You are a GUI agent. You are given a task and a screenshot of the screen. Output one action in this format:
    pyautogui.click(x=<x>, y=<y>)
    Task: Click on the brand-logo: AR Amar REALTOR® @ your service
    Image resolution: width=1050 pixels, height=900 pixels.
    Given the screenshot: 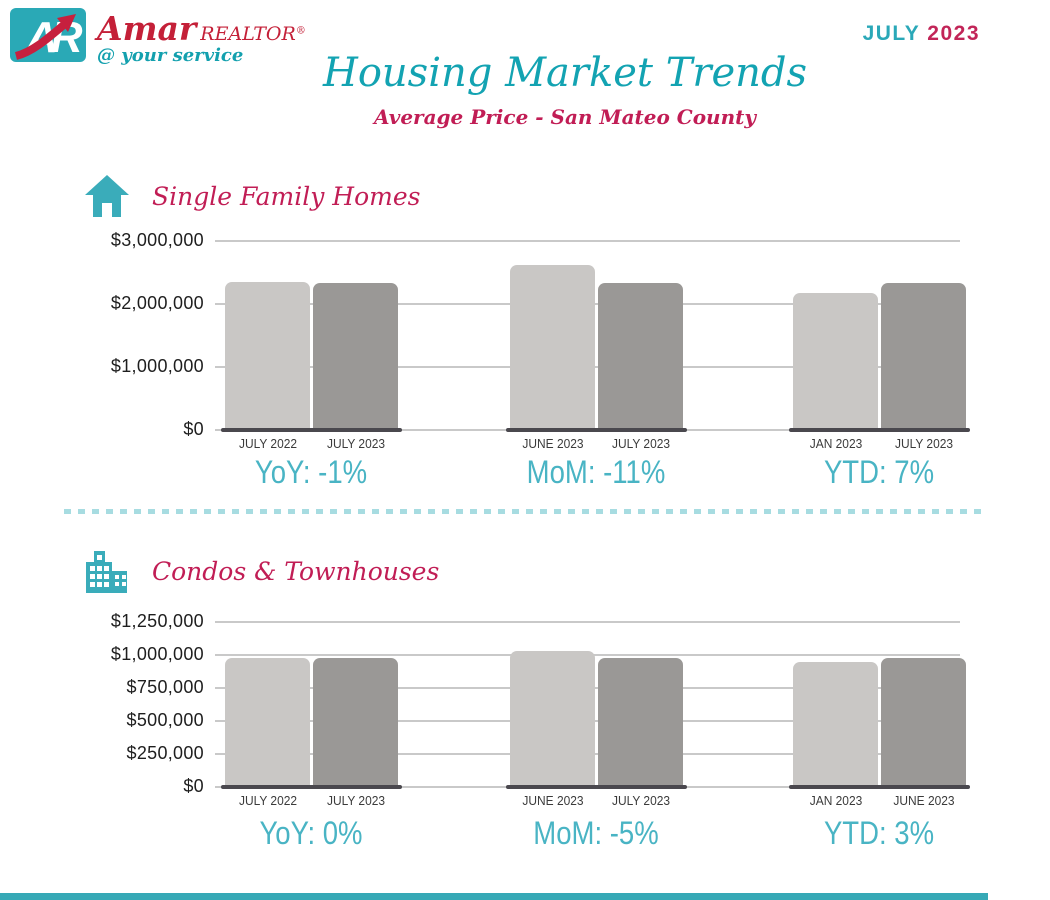 What is the action you would take?
    pyautogui.click(x=158, y=36)
    